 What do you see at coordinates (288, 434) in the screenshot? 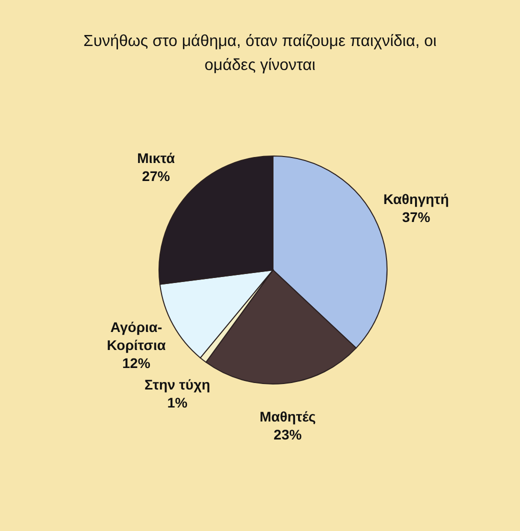
I see `data-label: 23%` at bounding box center [288, 434].